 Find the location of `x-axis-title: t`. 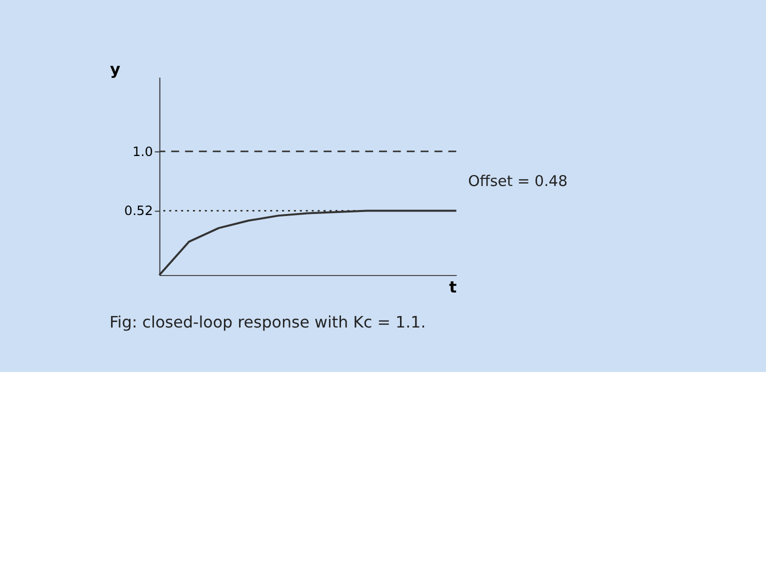

x-axis-title: t is located at coordinates (453, 286).